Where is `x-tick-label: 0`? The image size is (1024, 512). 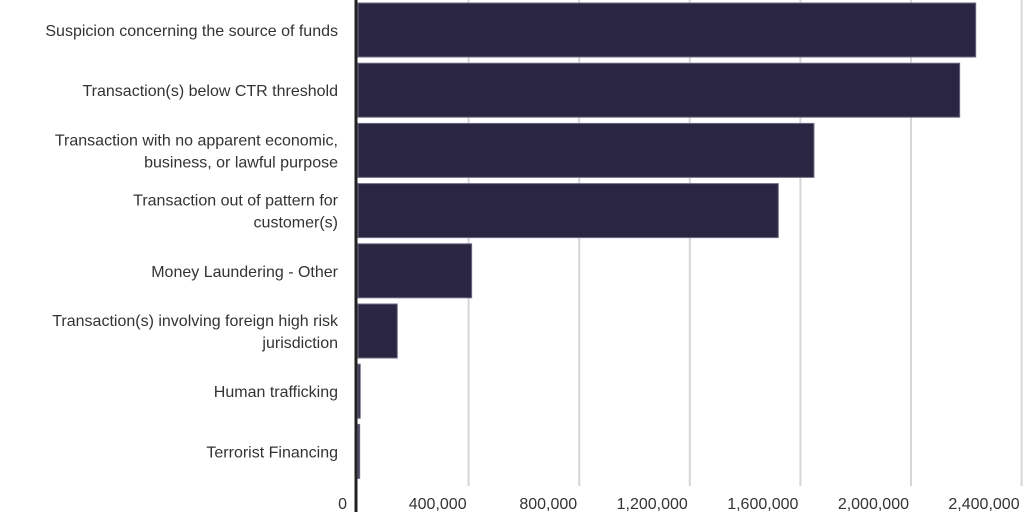 x-tick-label: 0 is located at coordinates (342, 504).